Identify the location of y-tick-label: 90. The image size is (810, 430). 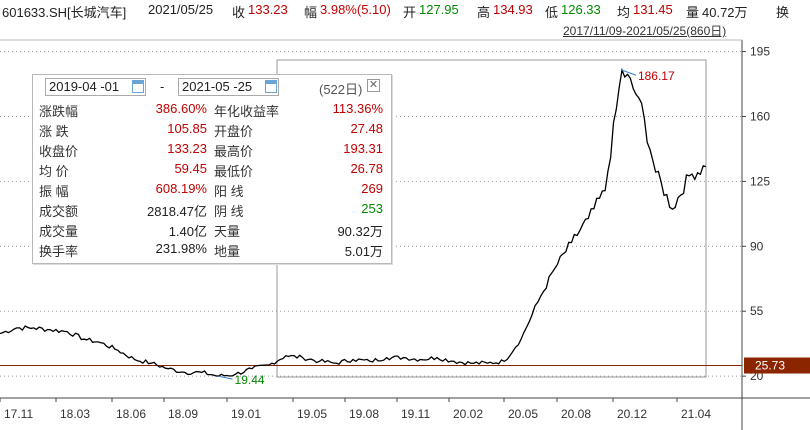
(757, 246).